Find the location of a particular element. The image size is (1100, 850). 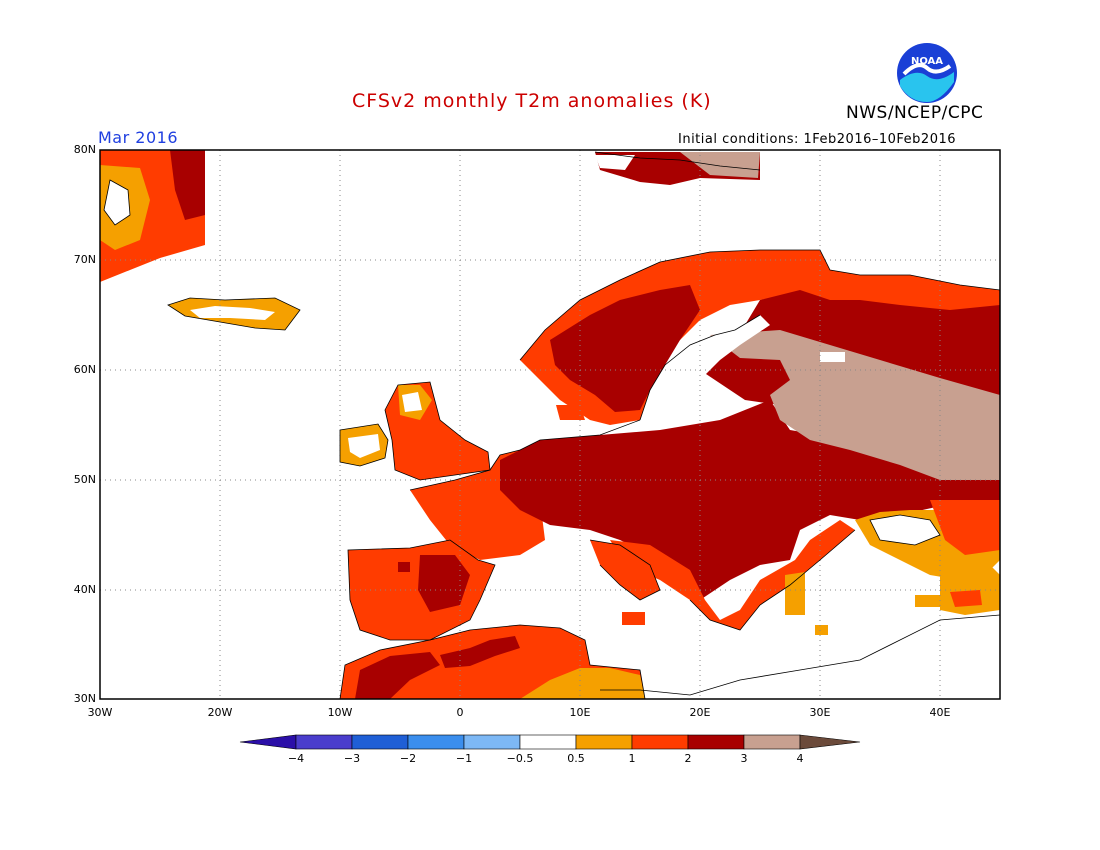

colorbar-label: 3 is located at coordinates (744, 758).